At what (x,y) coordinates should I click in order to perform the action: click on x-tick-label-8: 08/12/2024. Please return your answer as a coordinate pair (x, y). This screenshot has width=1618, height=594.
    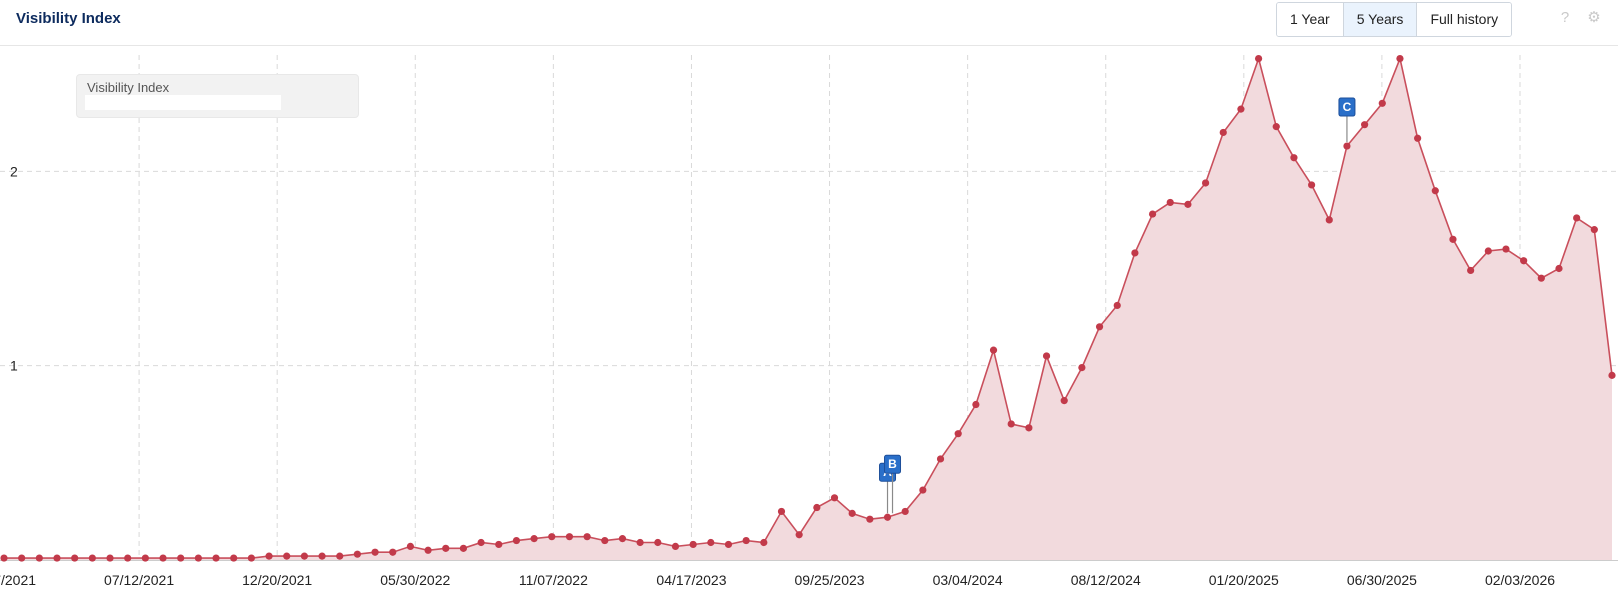
    Looking at the image, I should click on (1106, 580).